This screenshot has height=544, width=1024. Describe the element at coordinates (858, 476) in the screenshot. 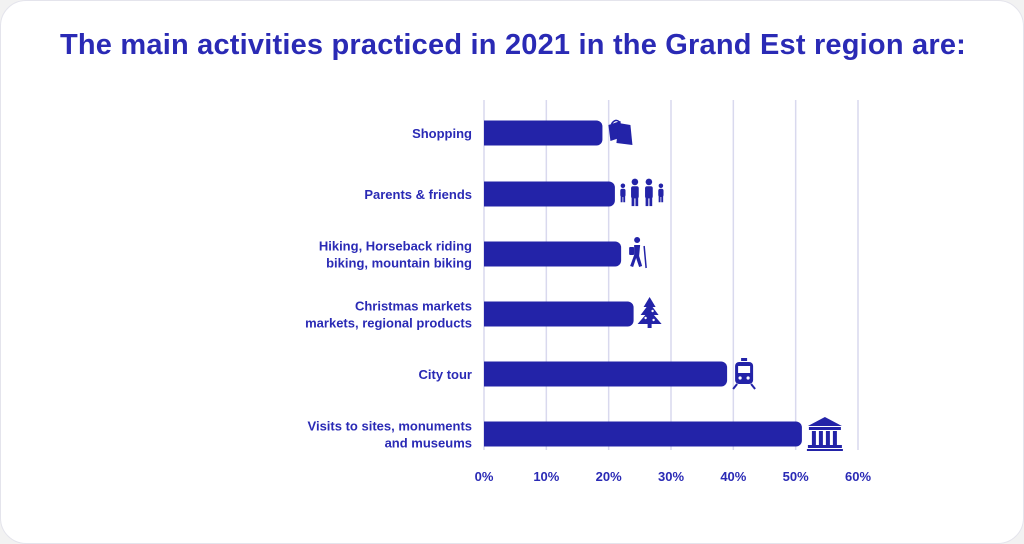

I see `x-tick-label: 60%` at that location.